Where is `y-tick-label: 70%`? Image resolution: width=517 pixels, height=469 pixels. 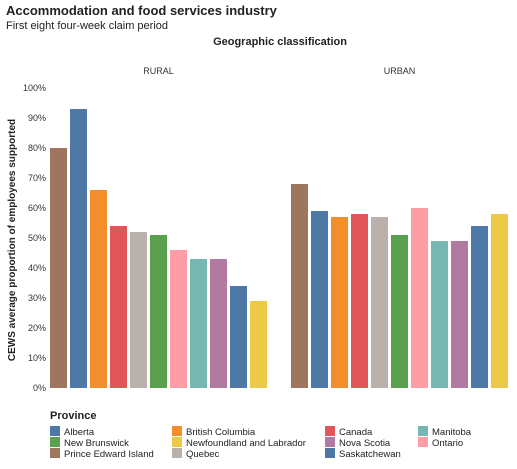
y-tick-label: 70% is located at coordinates (37, 178).